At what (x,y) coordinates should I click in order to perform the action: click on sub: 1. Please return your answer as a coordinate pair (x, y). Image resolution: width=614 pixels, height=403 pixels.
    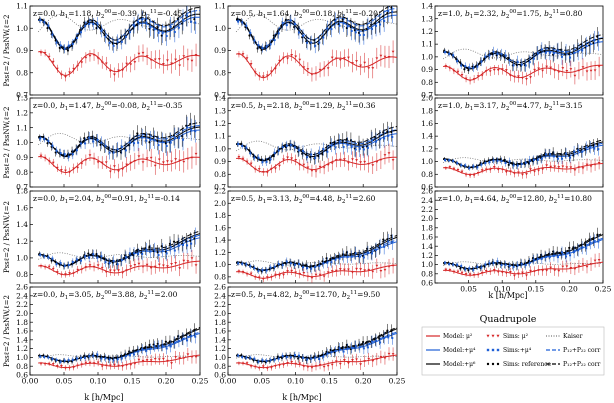
    Looking at the image, I should click on (265, 298).